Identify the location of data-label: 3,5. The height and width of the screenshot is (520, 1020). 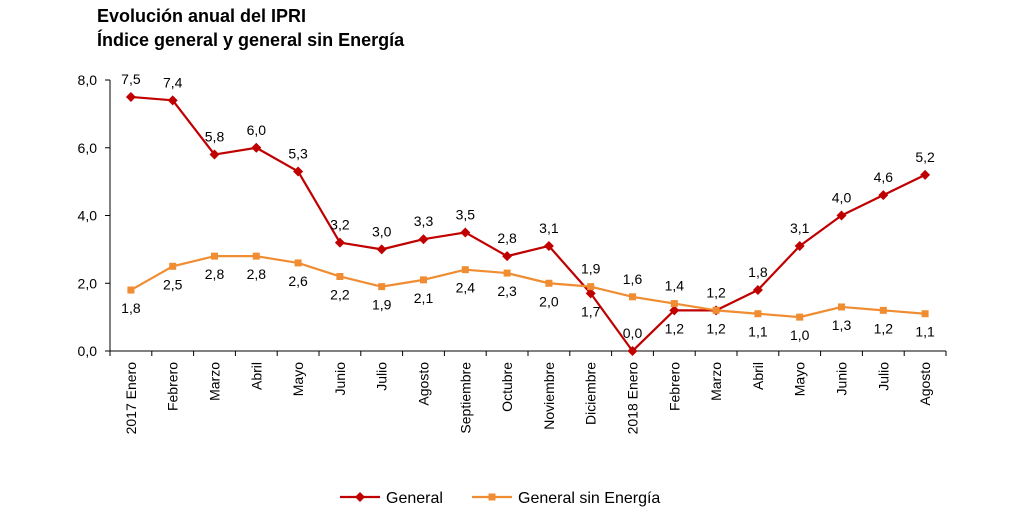
(466, 214).